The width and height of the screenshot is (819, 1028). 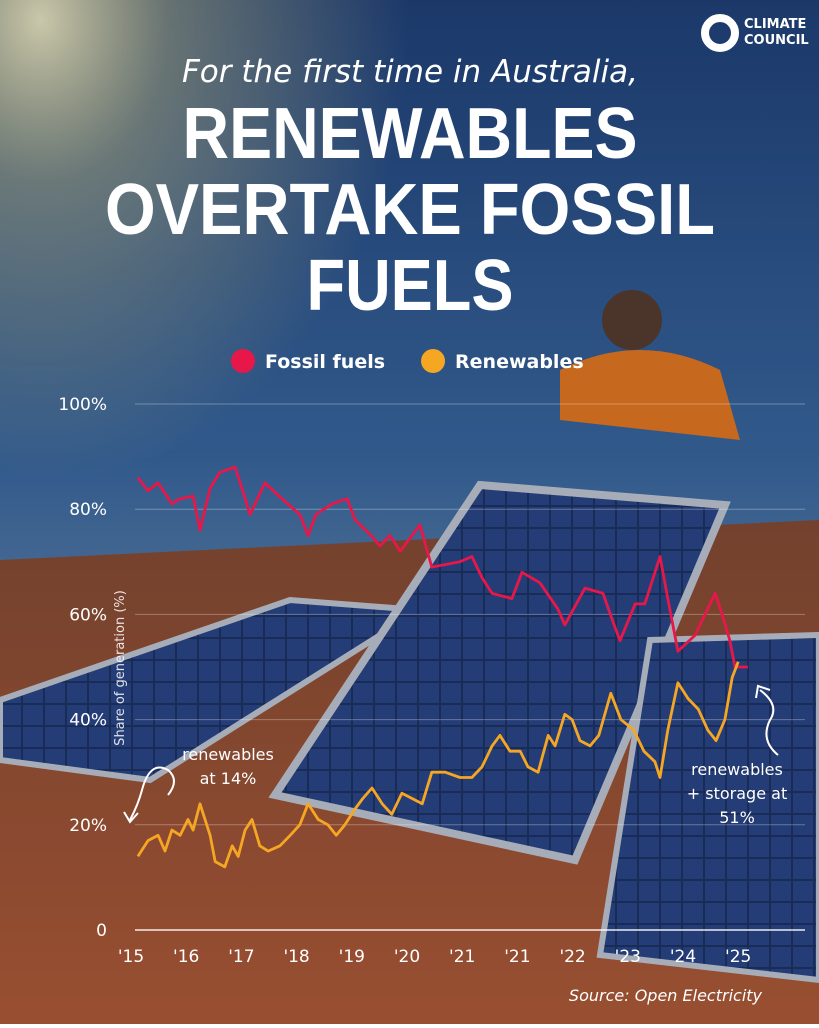 I want to click on x-tick-label: '23, so click(x=628, y=957).